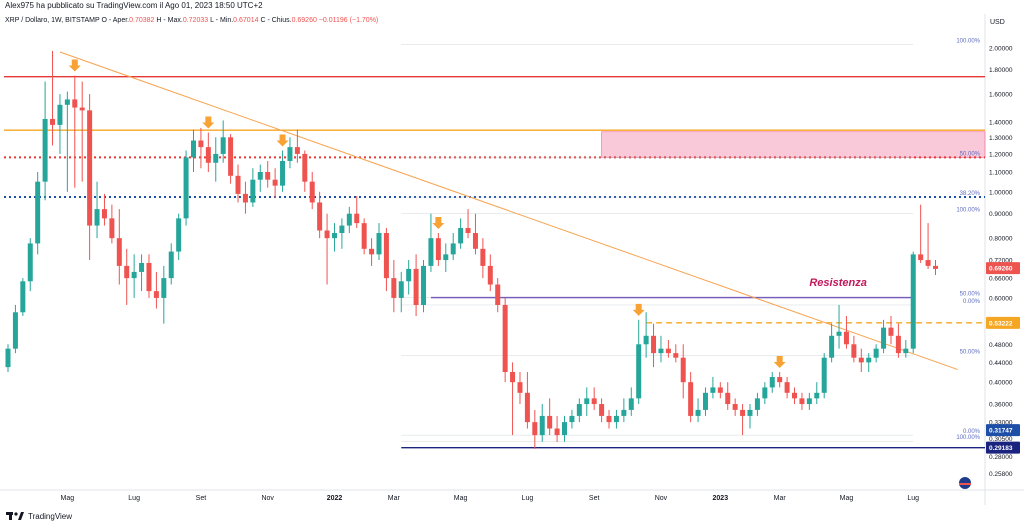  Describe the element at coordinates (1001, 48) in the screenshot. I see `y-tick-label: 2.00000` at that location.